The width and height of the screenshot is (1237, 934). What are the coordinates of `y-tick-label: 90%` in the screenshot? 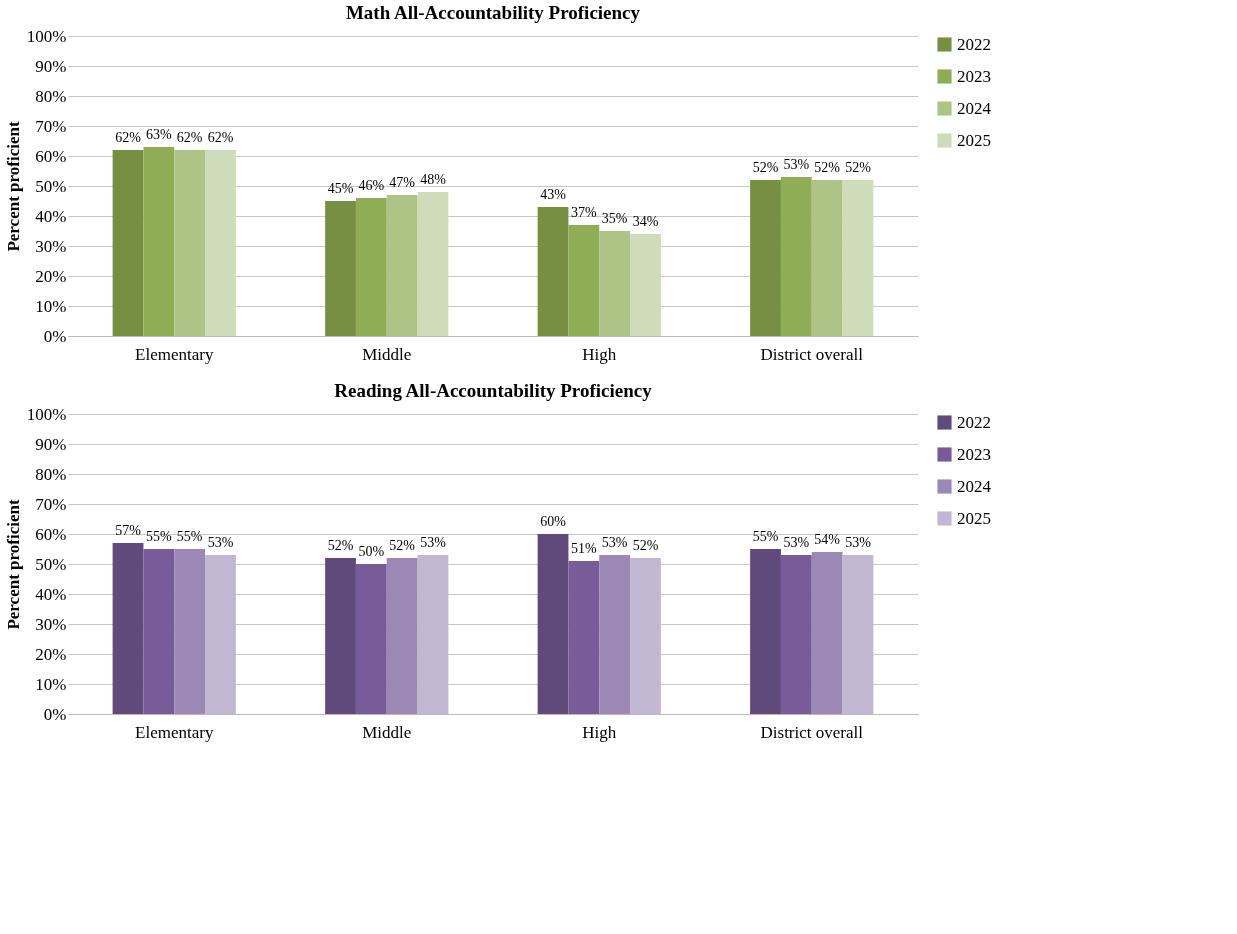 It's located at (51, 66).